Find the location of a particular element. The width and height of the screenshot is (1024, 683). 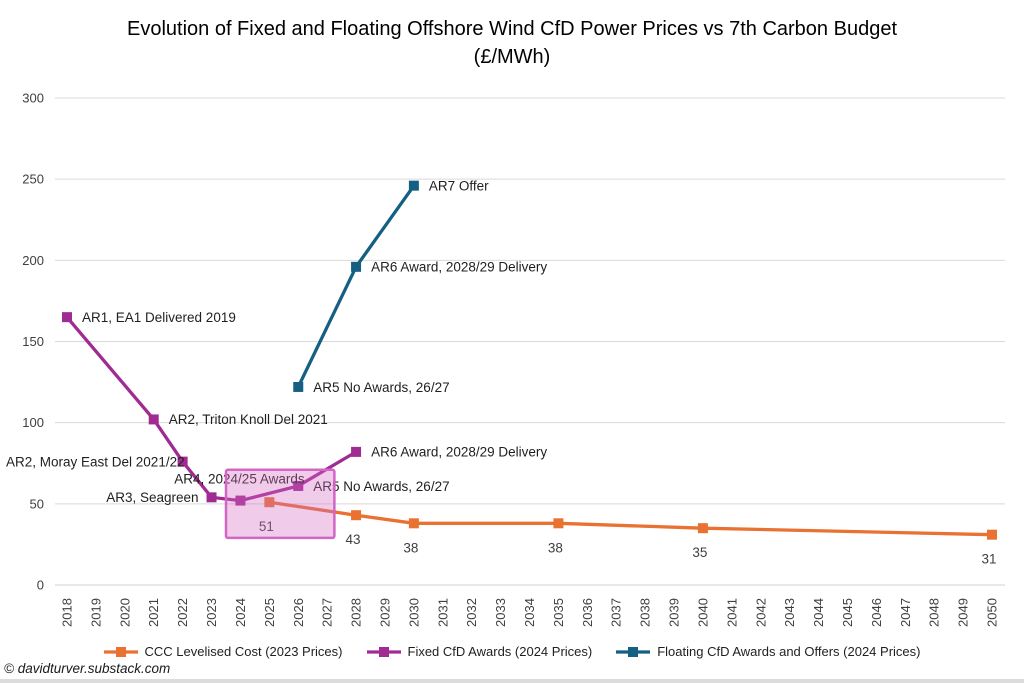

data-label-orange-2035: 38 is located at coordinates (555, 547).